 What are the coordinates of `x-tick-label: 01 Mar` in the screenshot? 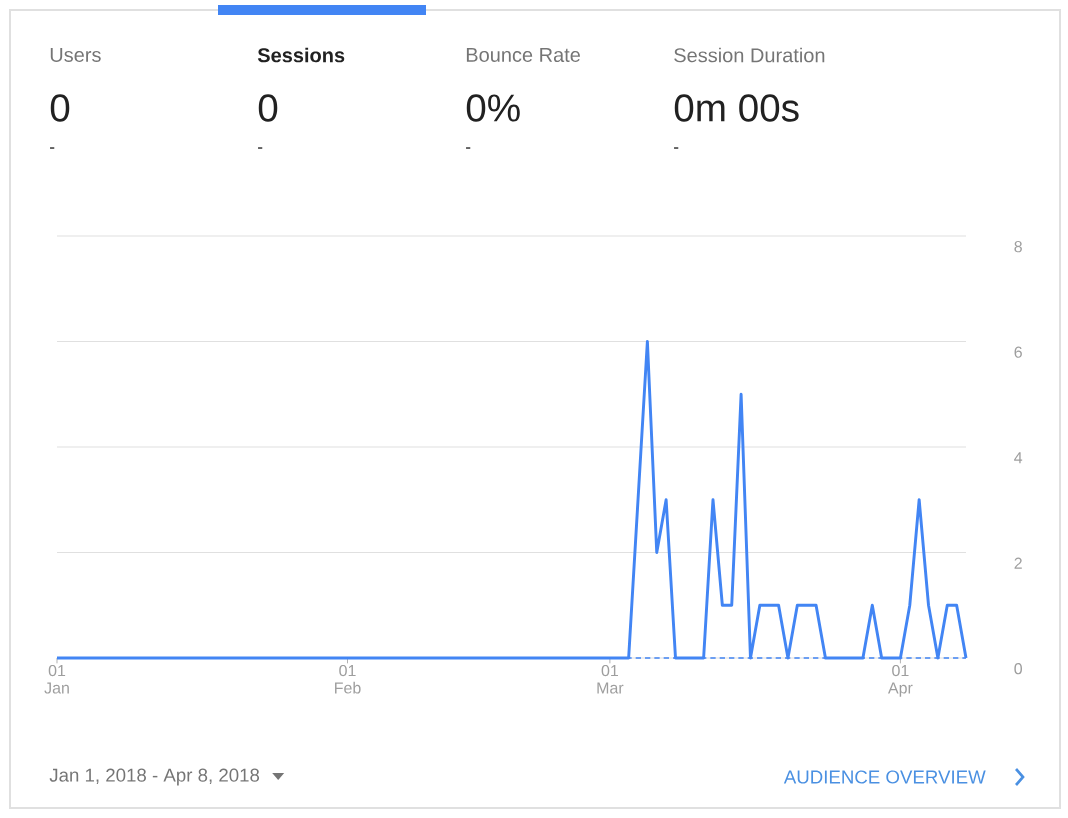 It's located at (610, 679).